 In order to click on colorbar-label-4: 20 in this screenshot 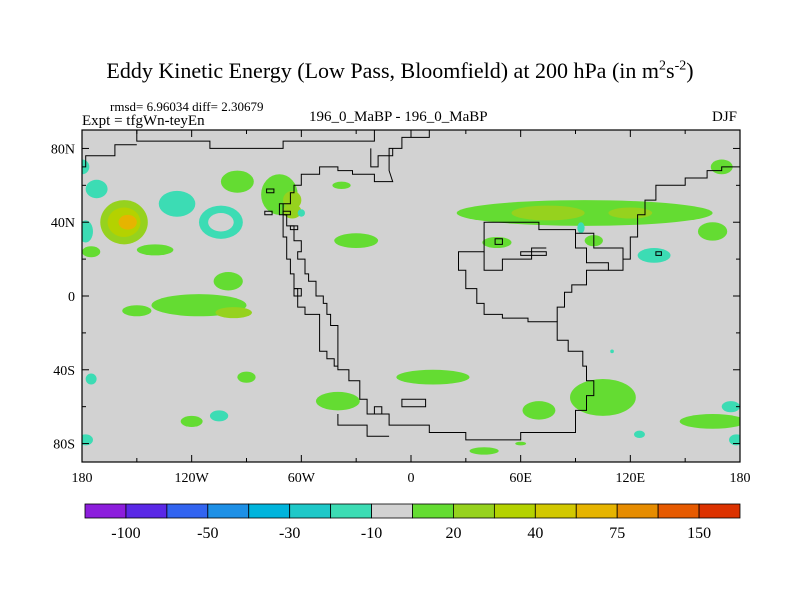, I will do `click(453, 533)`.